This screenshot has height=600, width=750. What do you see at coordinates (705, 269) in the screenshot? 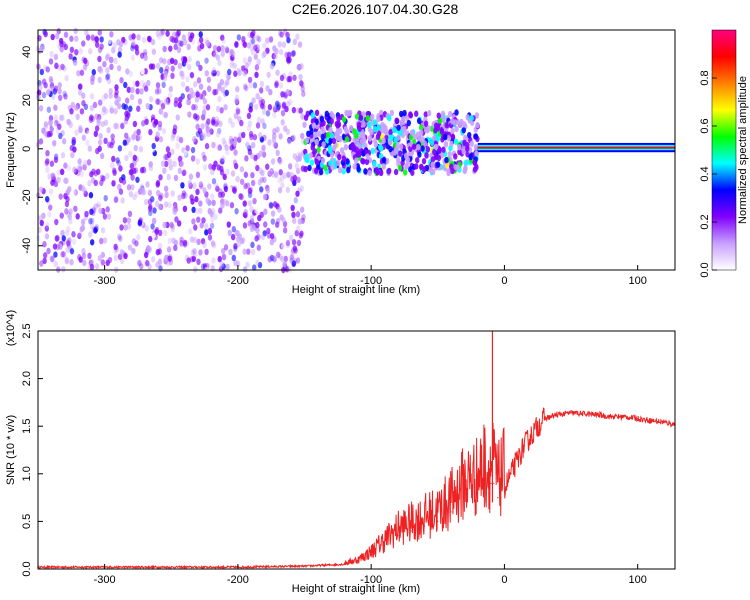
I see `colorbar-tick-label: 0.0` at bounding box center [705, 269].